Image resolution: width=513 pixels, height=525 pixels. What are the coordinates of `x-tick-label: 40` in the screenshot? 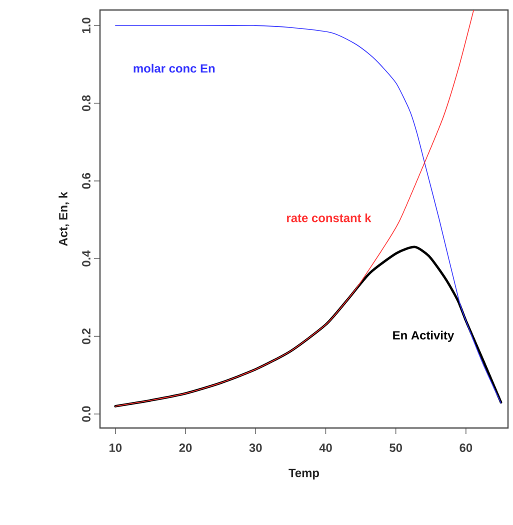 It's located at (325, 448).